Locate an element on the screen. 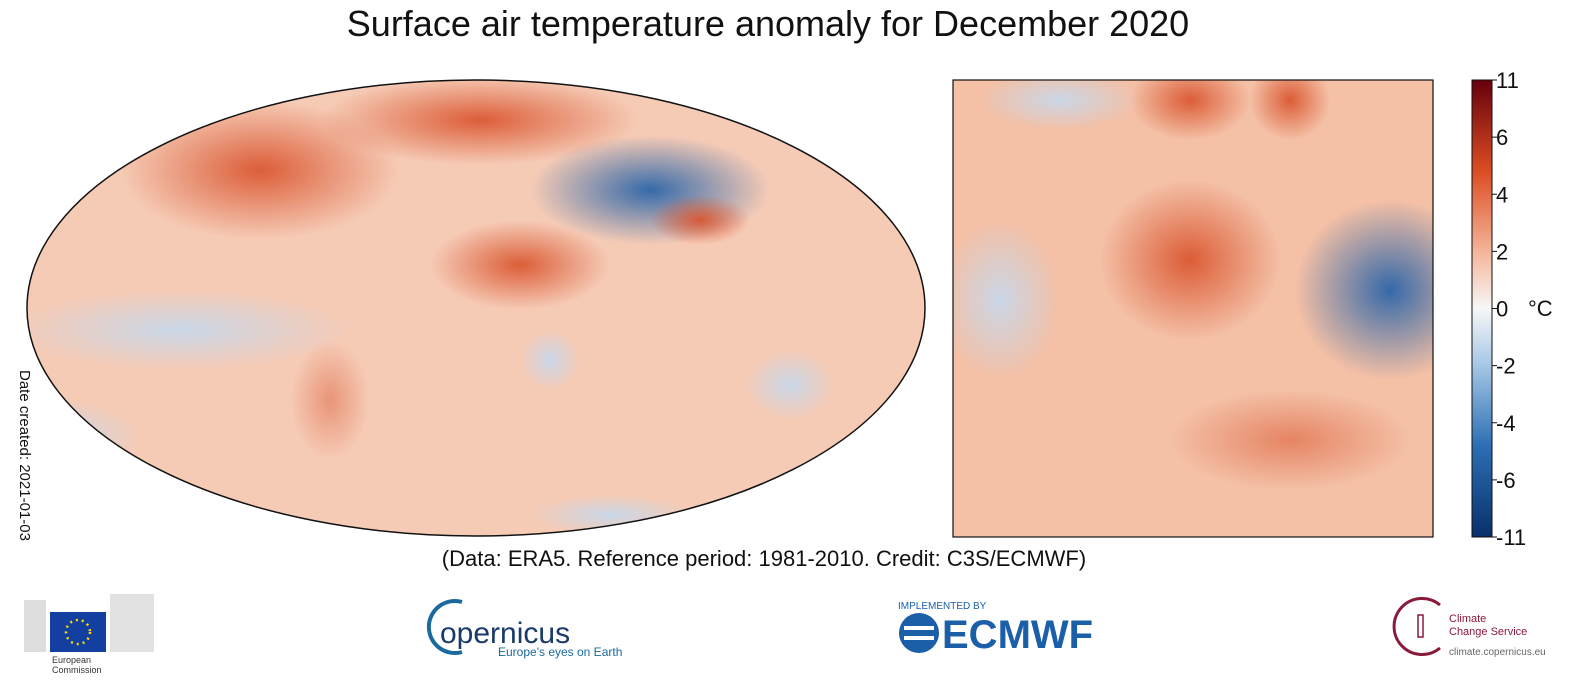  ecmwf-logo: IMPLEMENTED BY ECMWF is located at coordinates (995, 629).